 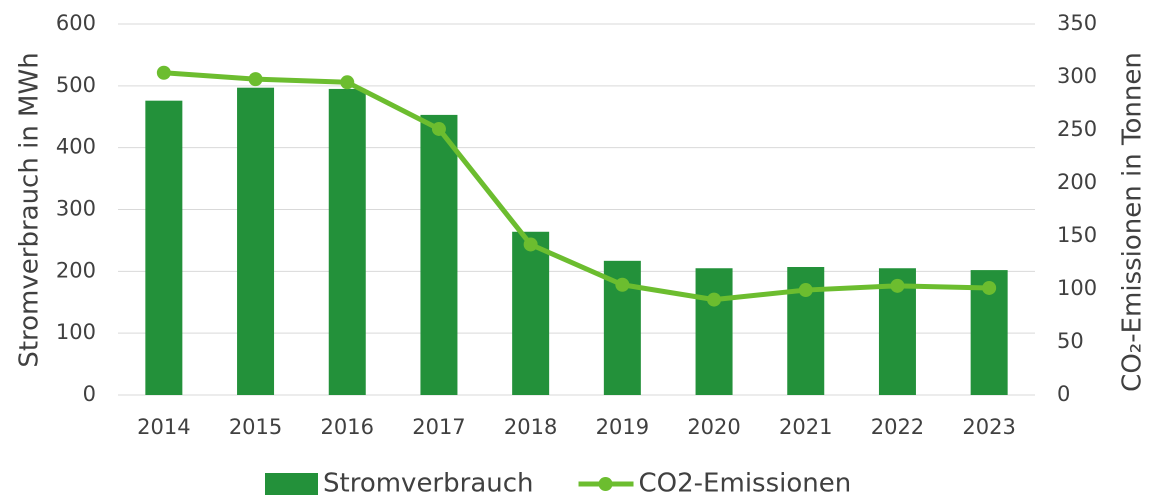 What do you see at coordinates (1077, 288) in the screenshot?
I see `y2-tick-label: 100` at bounding box center [1077, 288].